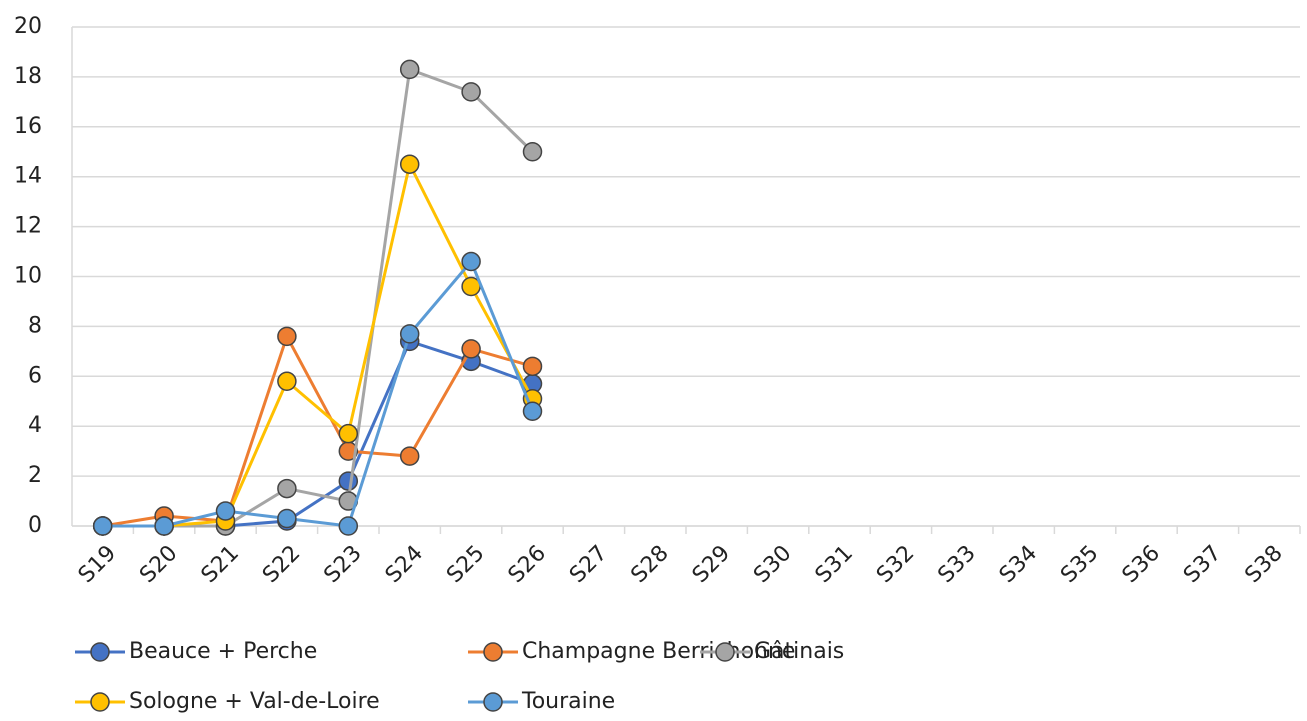 The width and height of the screenshot is (1307, 721). Describe the element at coordinates (223, 651) in the screenshot. I see `legend-label: Beauce + Perche` at that location.